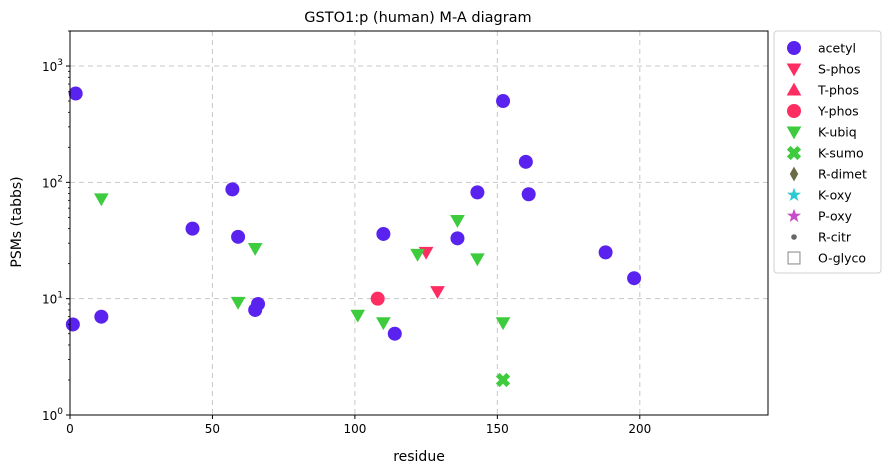 This screenshot has height=474, width=889. I want to click on legend-label: K-oxy, so click(835, 195).